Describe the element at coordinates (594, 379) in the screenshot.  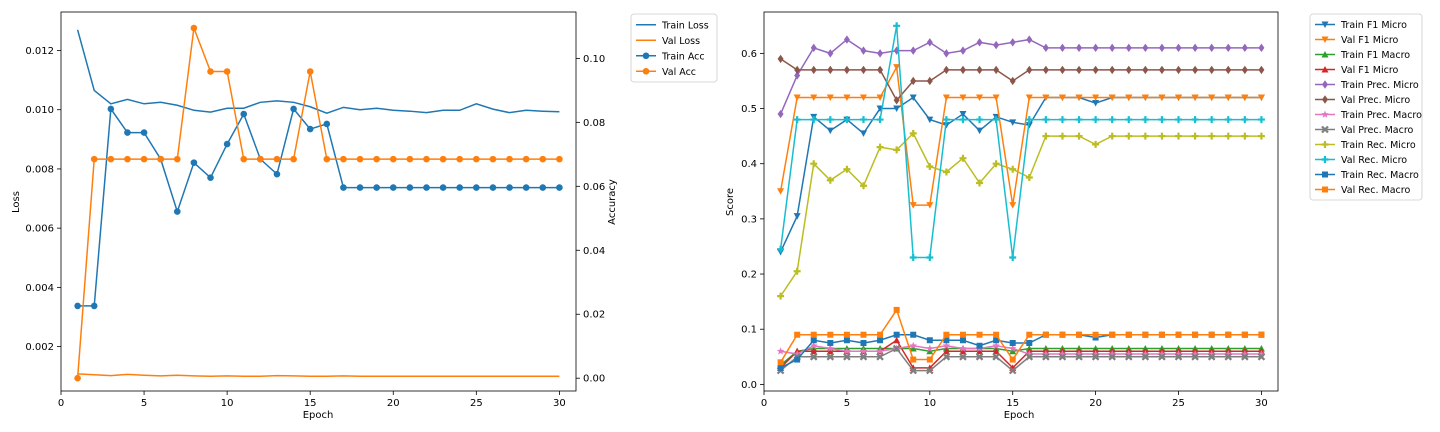
I see `y2-tick-label: 0.00` at that location.